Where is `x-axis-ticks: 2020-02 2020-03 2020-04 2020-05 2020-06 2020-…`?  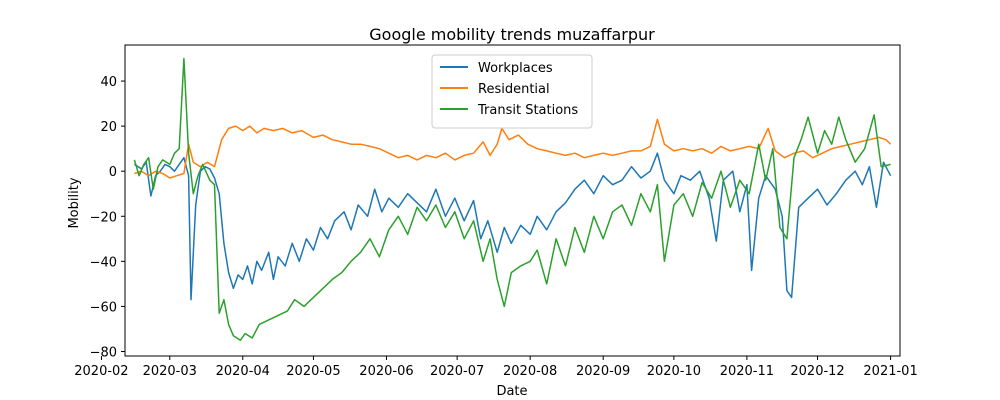 x-axis-ticks: 2020-02 2020-03 2020-04 2020-05 2020-06 2020-… is located at coordinates (496, 367).